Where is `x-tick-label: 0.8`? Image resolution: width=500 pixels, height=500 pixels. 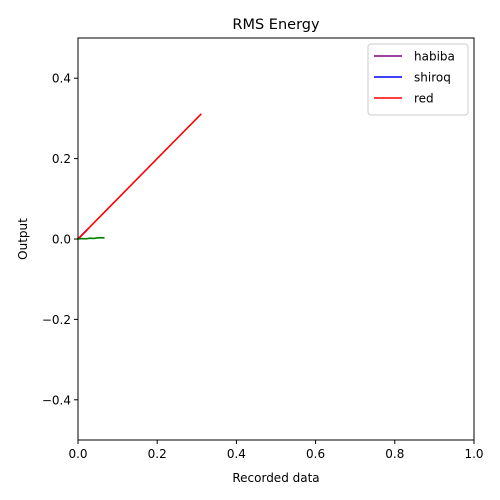
x-tick-label: 0.8 is located at coordinates (394, 454).